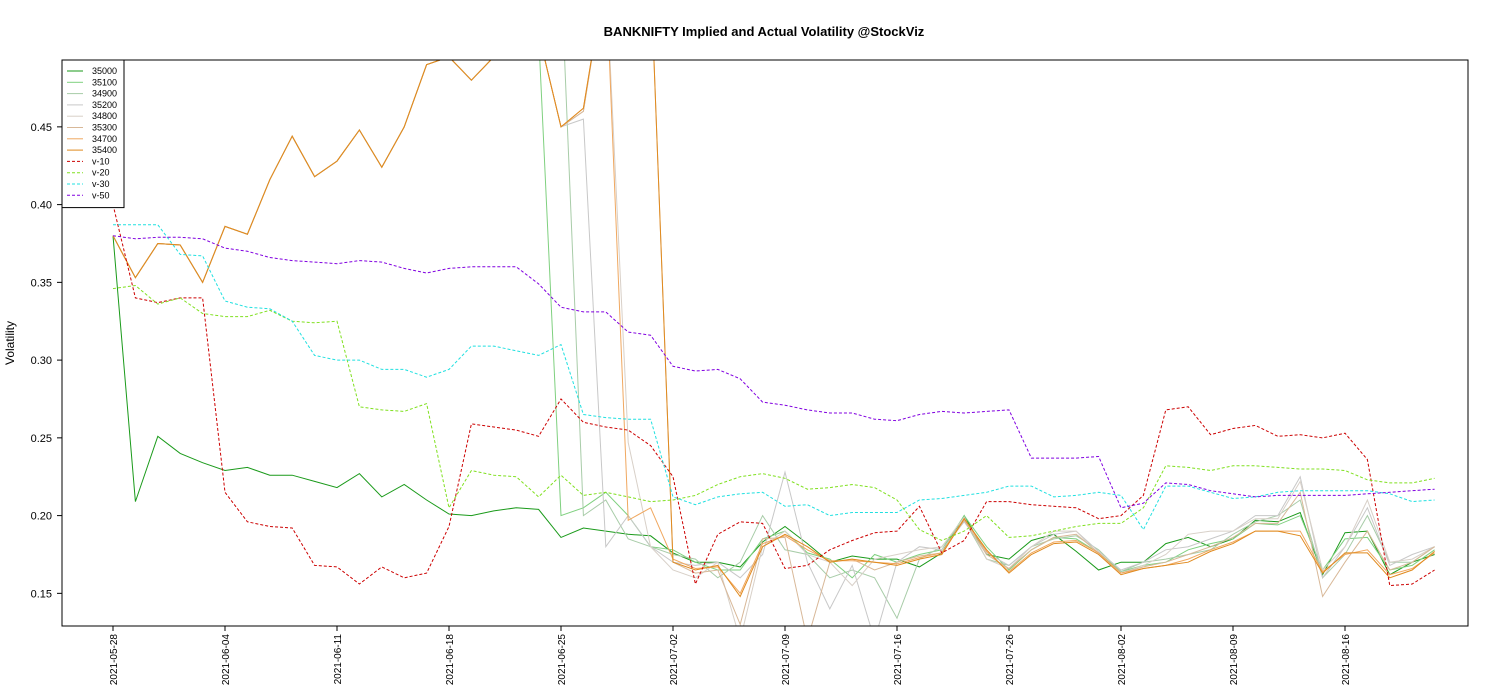 Image resolution: width=1500 pixels, height=700 pixels. Describe the element at coordinates (101, 184) in the screenshot. I see `legend-label: v-30` at that location.